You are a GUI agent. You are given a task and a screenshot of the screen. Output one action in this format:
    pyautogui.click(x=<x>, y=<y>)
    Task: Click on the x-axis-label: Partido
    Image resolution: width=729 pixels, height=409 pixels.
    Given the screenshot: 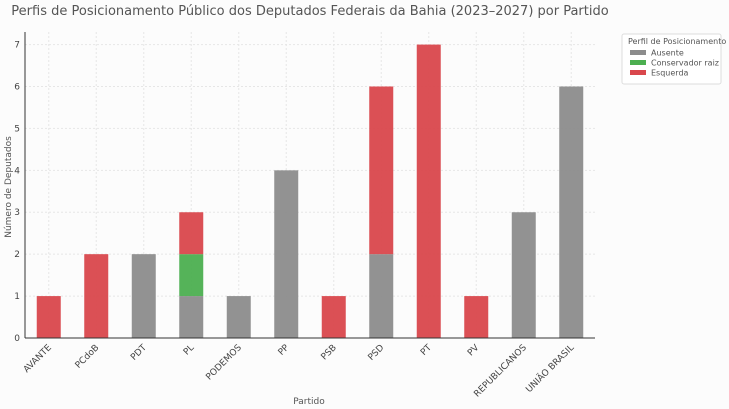 What is the action you would take?
    pyautogui.click(x=309, y=402)
    